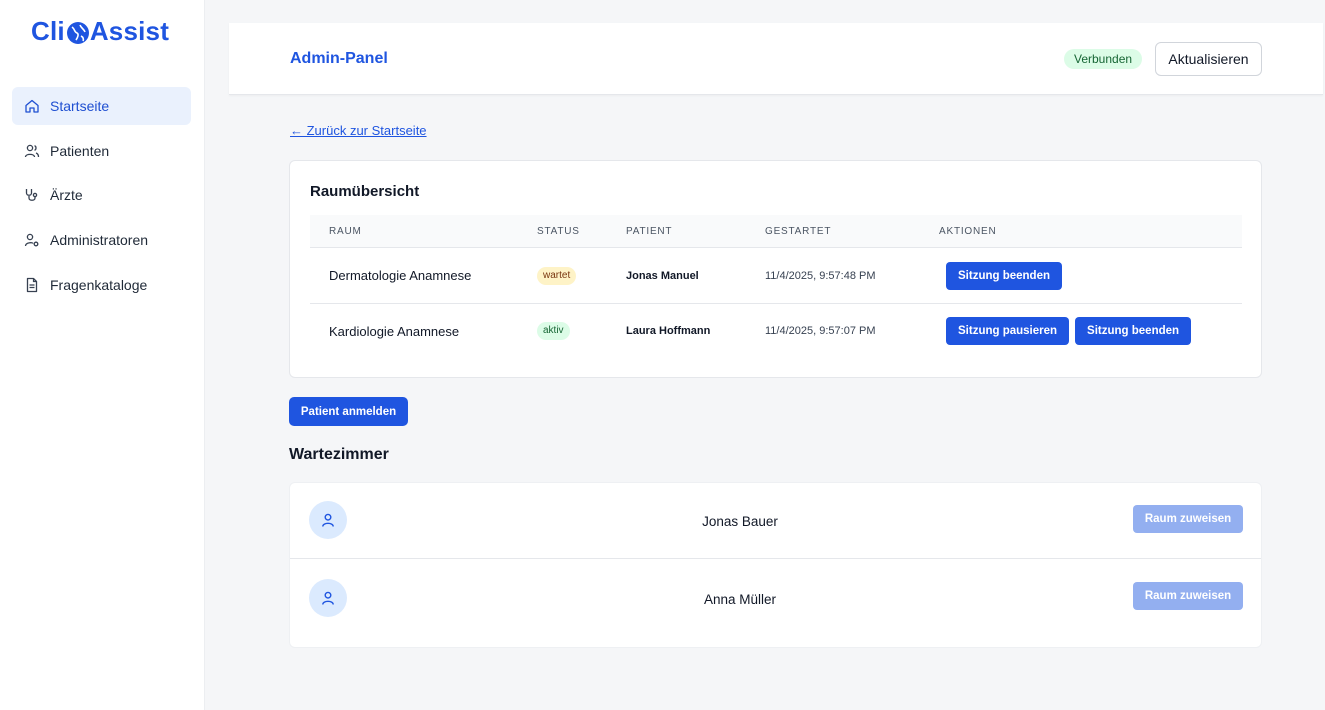 The height and width of the screenshot is (710, 1325). I want to click on stethoscope-icon, so click(32, 195).